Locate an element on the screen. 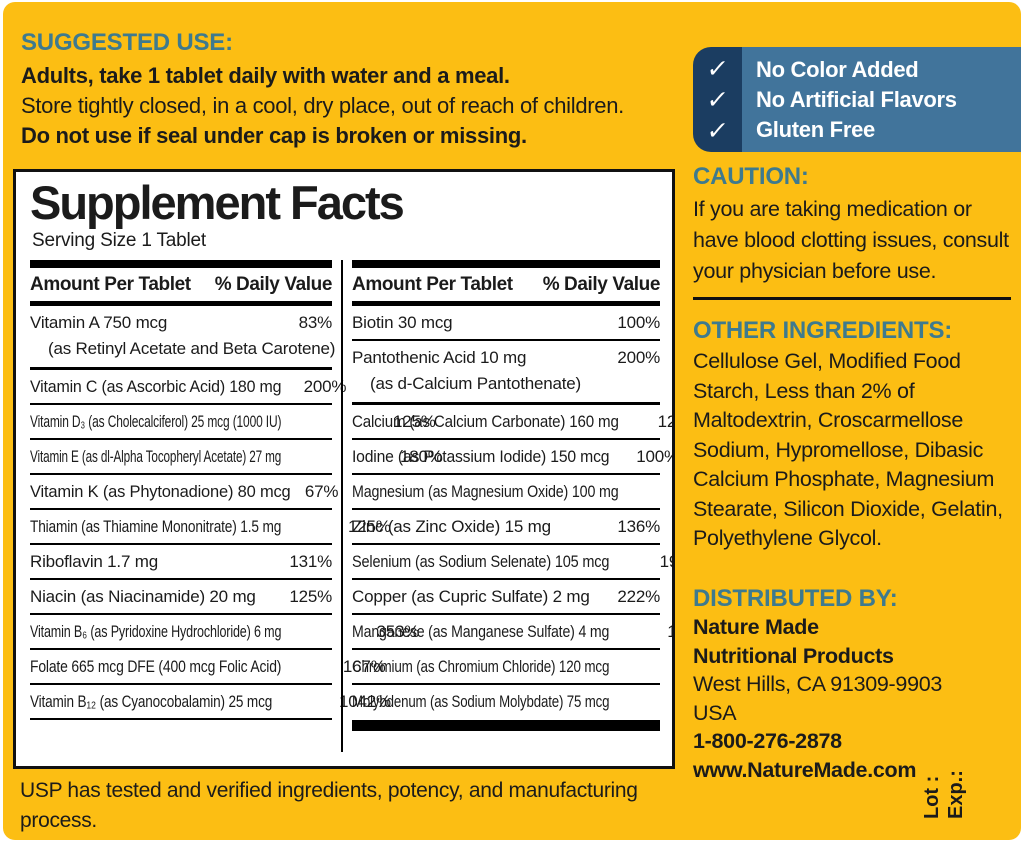 The image size is (1024, 843). daily-value: 167% is located at coordinates (364, 666).